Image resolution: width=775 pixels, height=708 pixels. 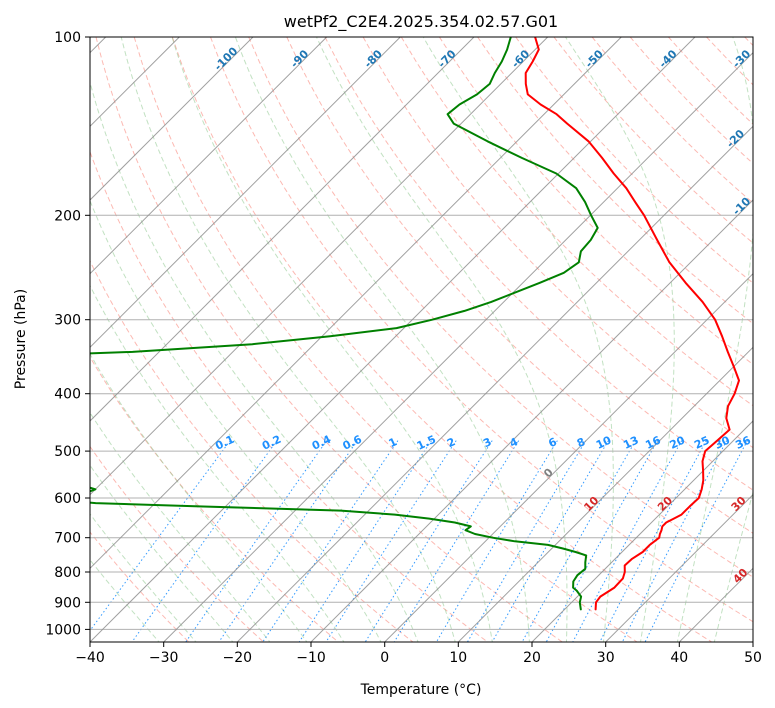 What do you see at coordinates (532, 658) in the screenshot?
I see `x-tick-label: 20` at bounding box center [532, 658].